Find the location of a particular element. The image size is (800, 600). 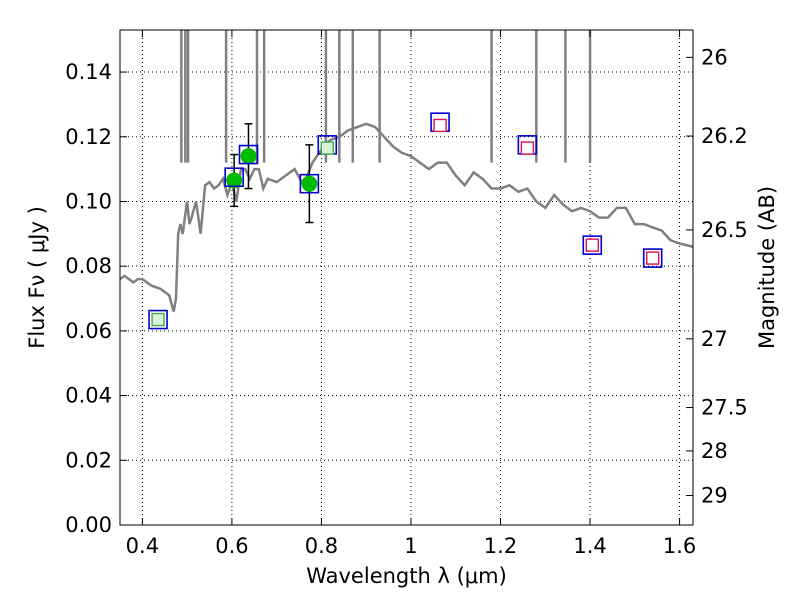

y2-tick-label: 28 is located at coordinates (714, 451).